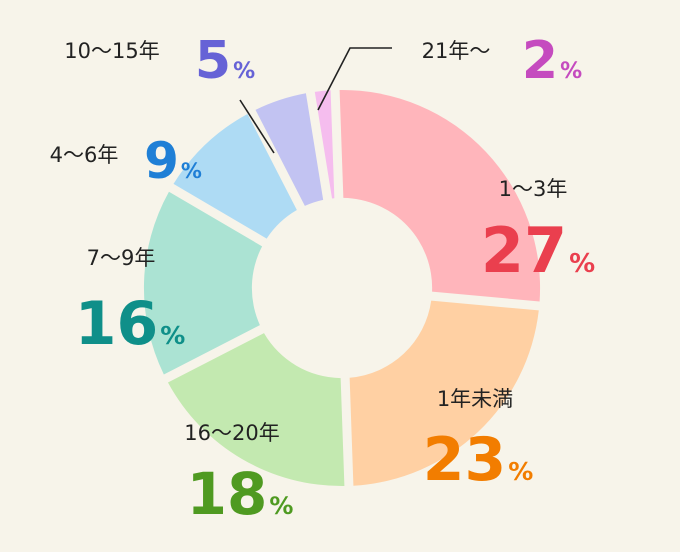 This screenshot has height=552, width=680. I want to click on slice-category-label: 16〜20年, so click(231, 433).